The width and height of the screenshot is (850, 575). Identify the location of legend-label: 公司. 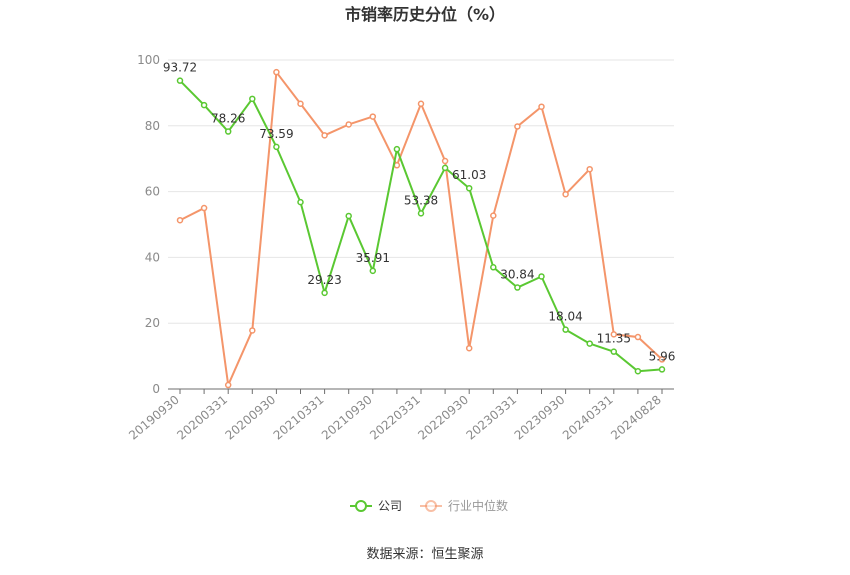
(390, 506).